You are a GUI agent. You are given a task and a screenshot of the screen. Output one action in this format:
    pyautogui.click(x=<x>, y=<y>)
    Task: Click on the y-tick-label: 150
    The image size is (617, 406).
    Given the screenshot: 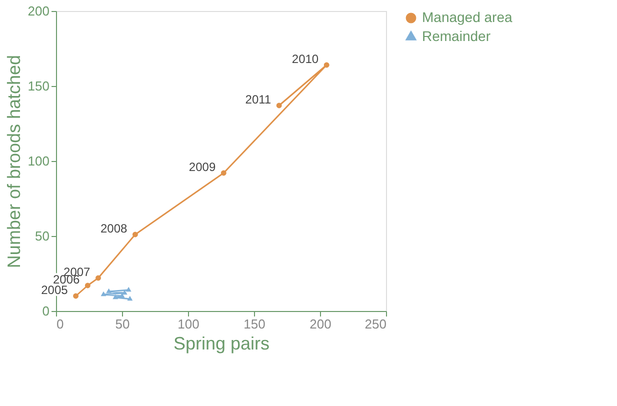 What is the action you would take?
    pyautogui.click(x=39, y=86)
    